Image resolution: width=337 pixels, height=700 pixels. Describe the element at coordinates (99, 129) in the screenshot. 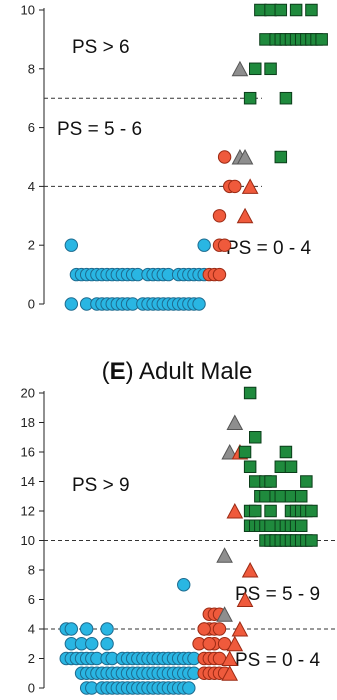

I see `ps-annotation: PS = 5 - 6` at that location.